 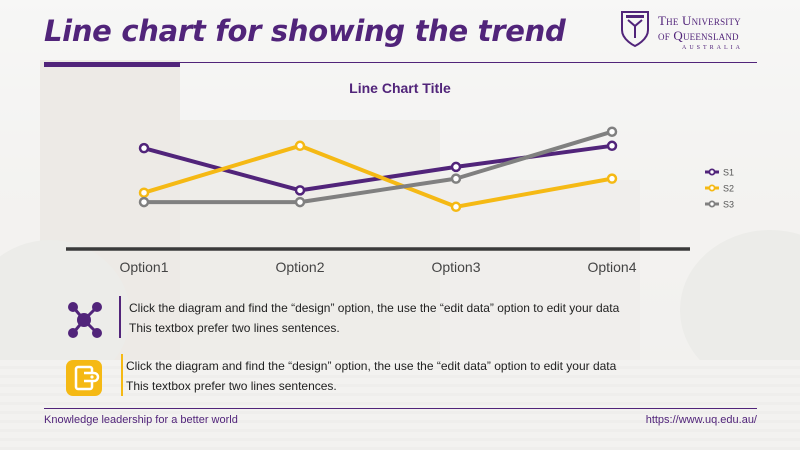 What do you see at coordinates (728, 205) in the screenshot?
I see `legend-label: S3` at bounding box center [728, 205].